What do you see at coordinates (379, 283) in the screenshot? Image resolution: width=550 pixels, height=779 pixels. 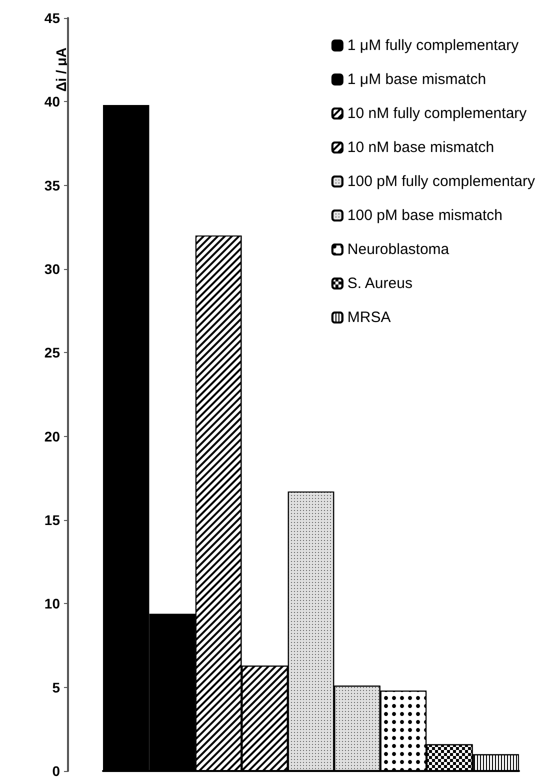 I see `legend-label: S. Aureus` at bounding box center [379, 283].